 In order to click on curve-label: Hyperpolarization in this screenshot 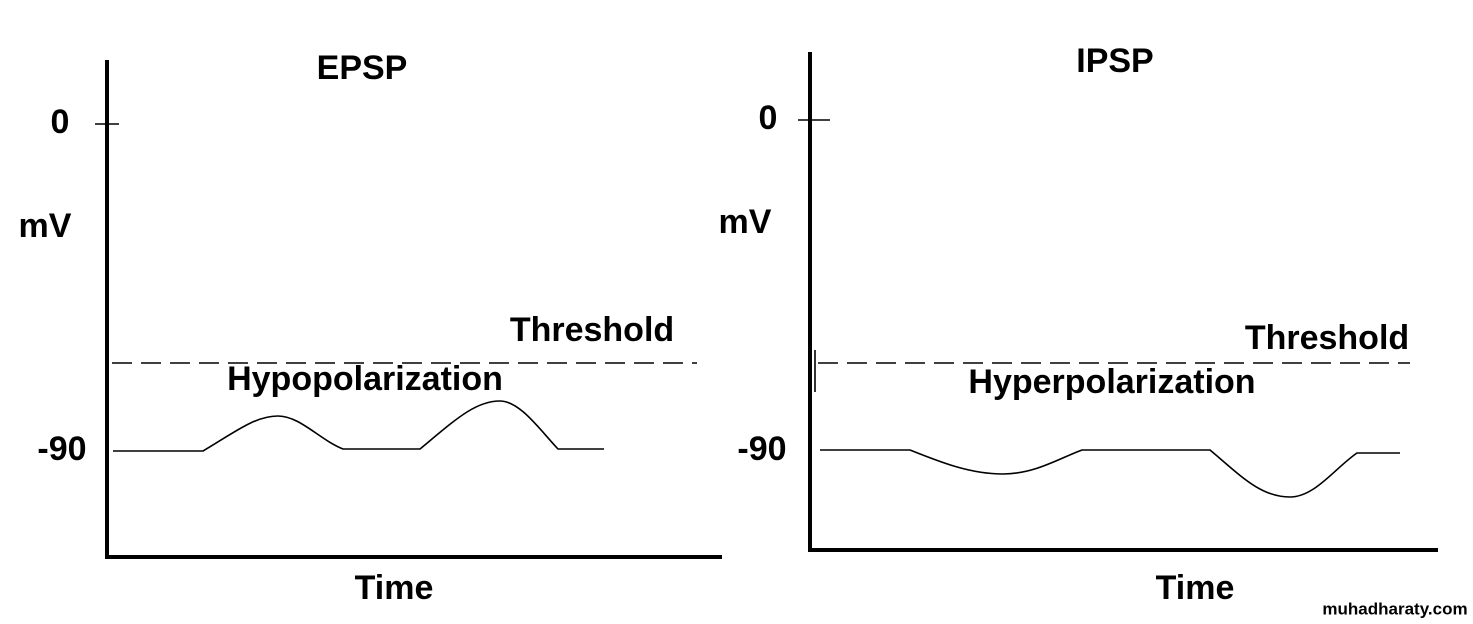, I will do `click(1111, 382)`.